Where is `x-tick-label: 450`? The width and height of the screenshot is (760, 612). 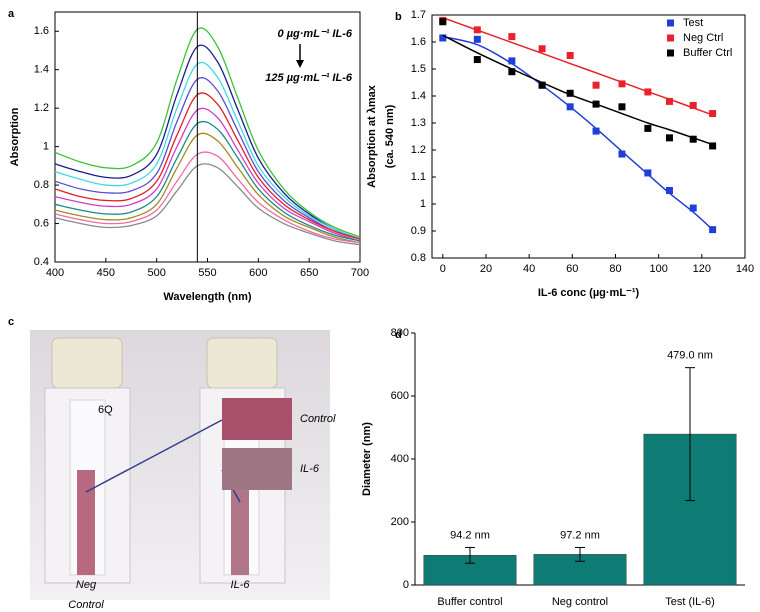
x-tick-label: 450 is located at coordinates (106, 273).